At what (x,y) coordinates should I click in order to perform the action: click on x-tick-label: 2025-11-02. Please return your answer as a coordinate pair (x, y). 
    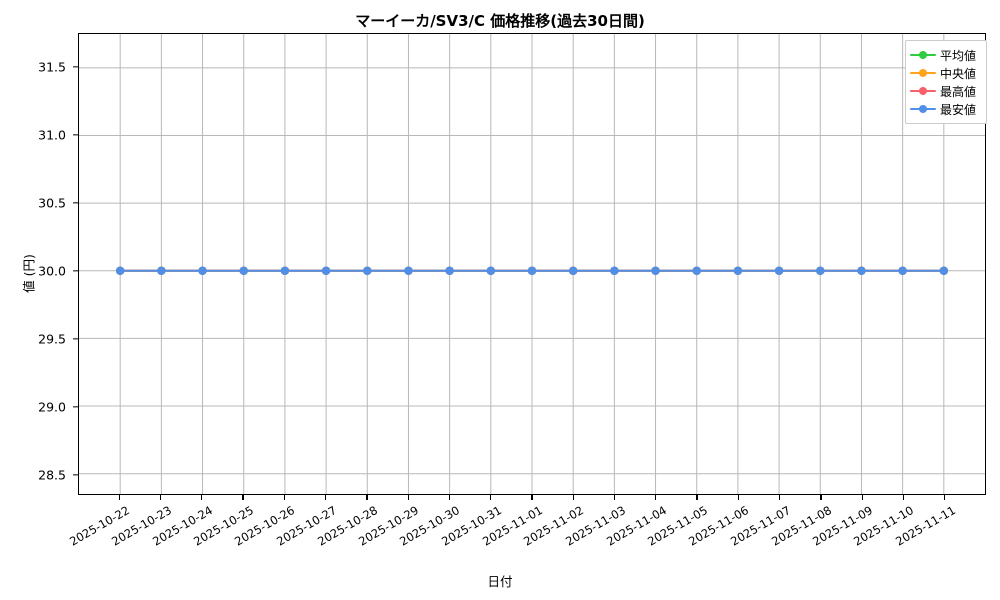
    Looking at the image, I should click on (554, 526).